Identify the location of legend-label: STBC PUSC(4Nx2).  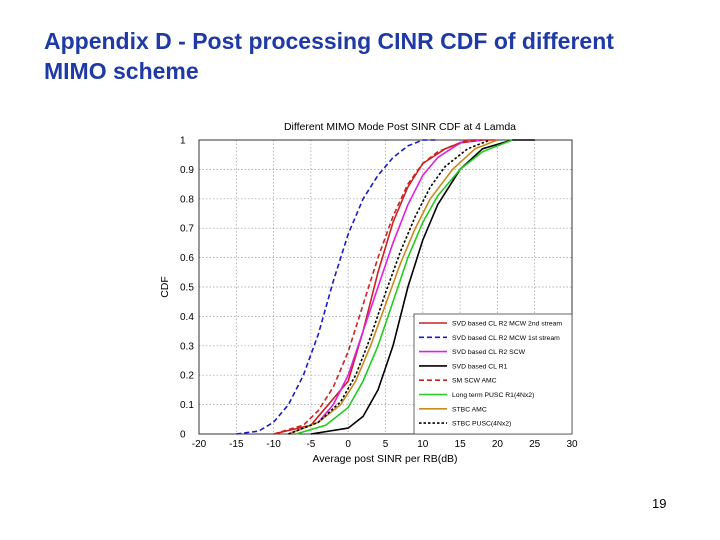
(481, 424).